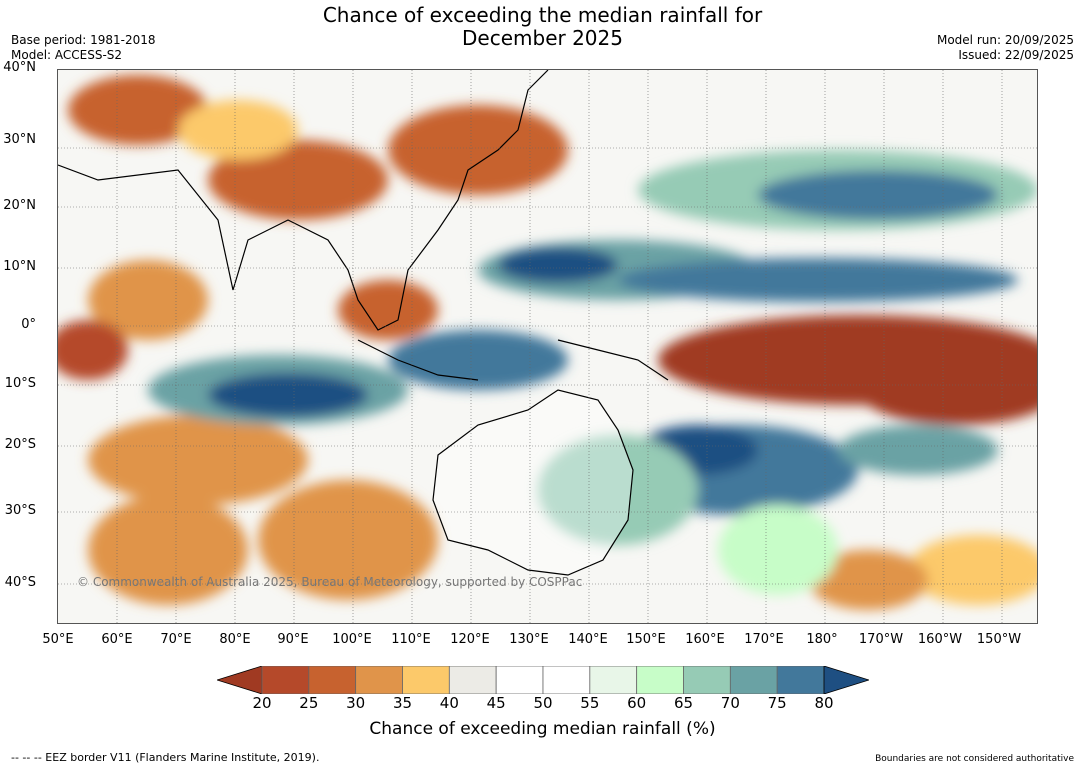  What do you see at coordinates (293, 639) in the screenshot?
I see `lon-label: 90°E` at bounding box center [293, 639].